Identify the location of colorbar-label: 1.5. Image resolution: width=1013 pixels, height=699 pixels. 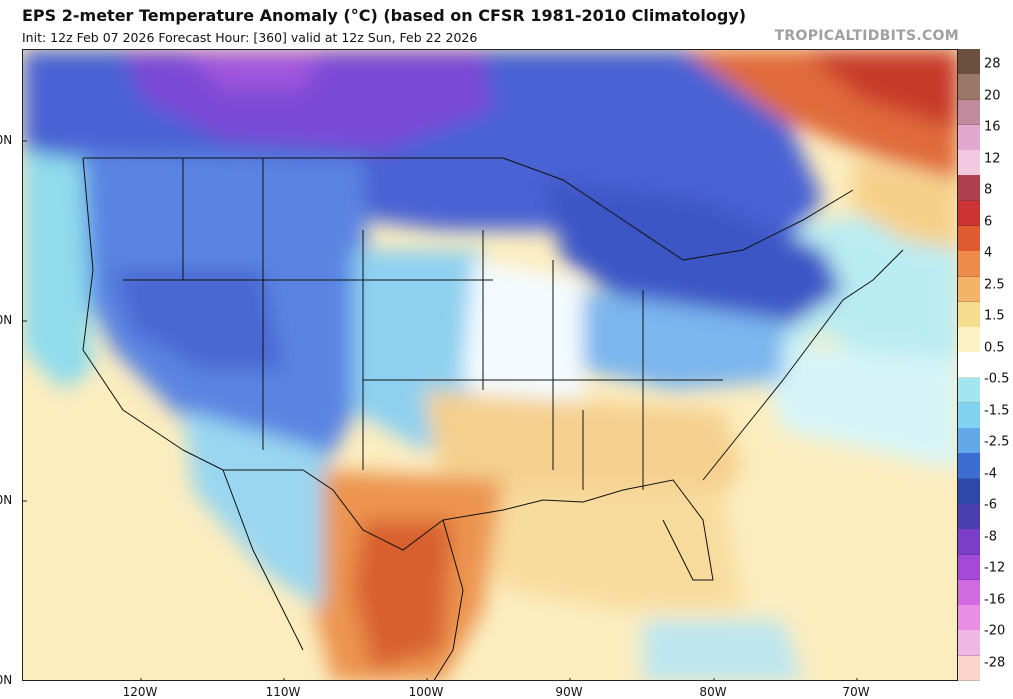
(994, 316).